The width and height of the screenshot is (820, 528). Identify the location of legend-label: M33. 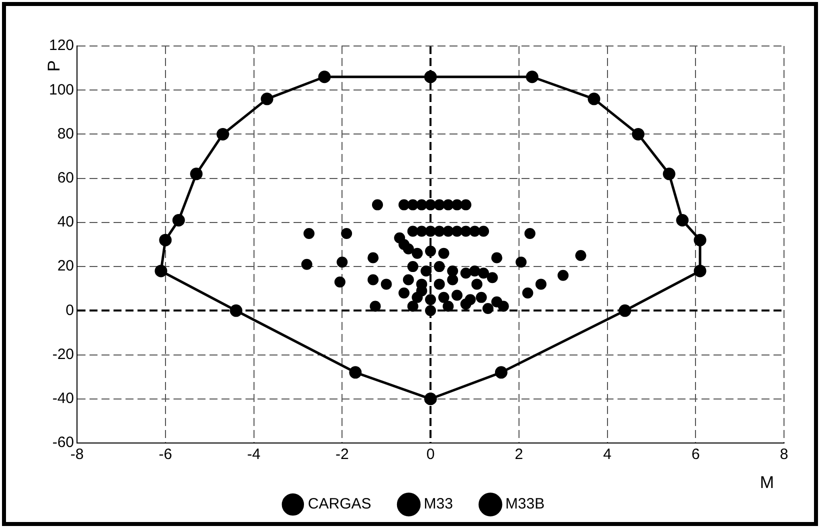
(438, 504).